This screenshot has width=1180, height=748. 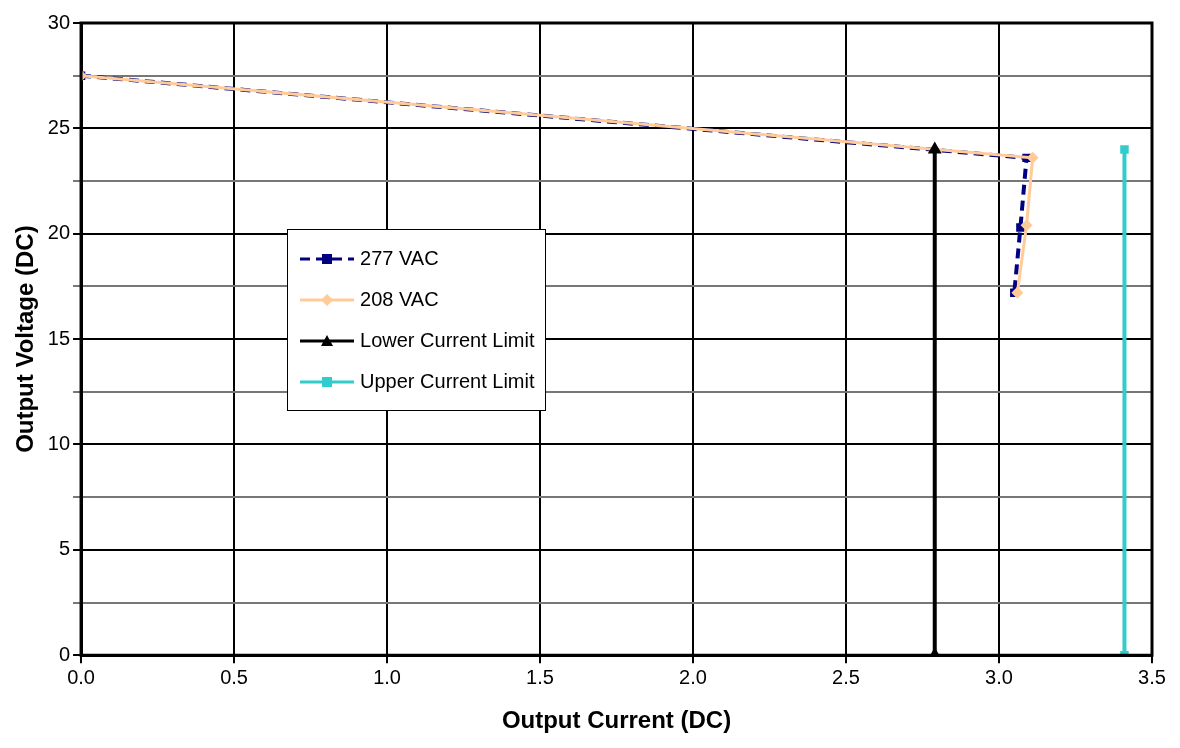 I want to click on x-tick-label: 3.5, so click(x=1152, y=676).